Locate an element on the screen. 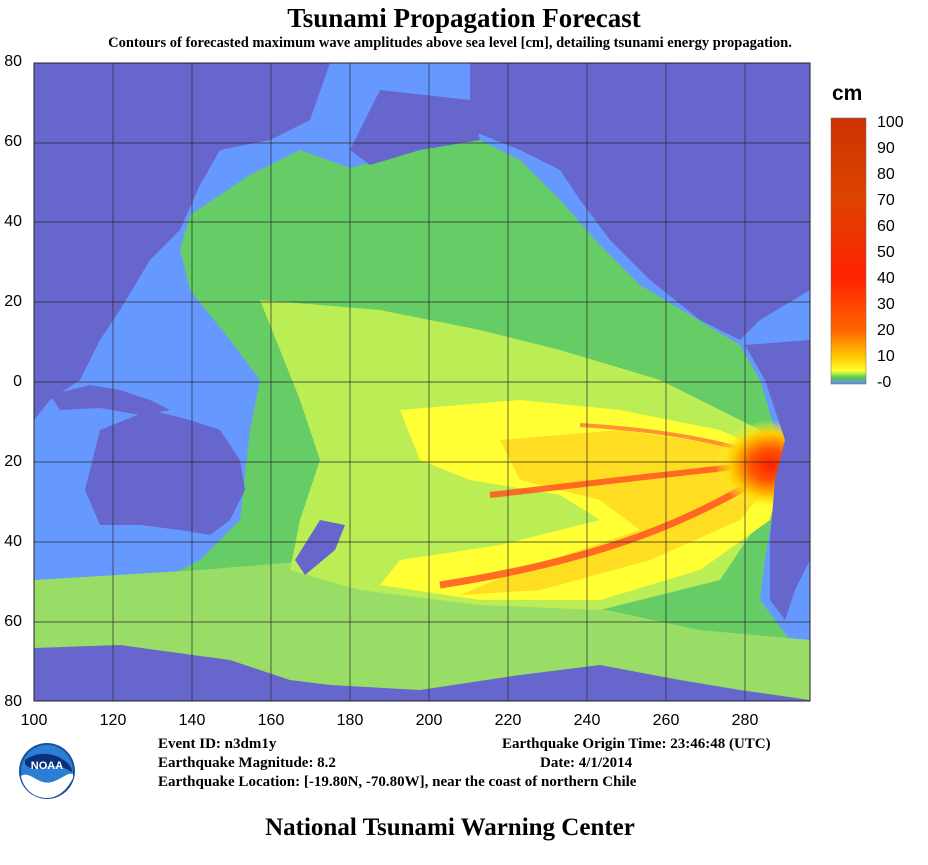 The height and width of the screenshot is (865, 928). legend-label: 10 is located at coordinates (886, 356).